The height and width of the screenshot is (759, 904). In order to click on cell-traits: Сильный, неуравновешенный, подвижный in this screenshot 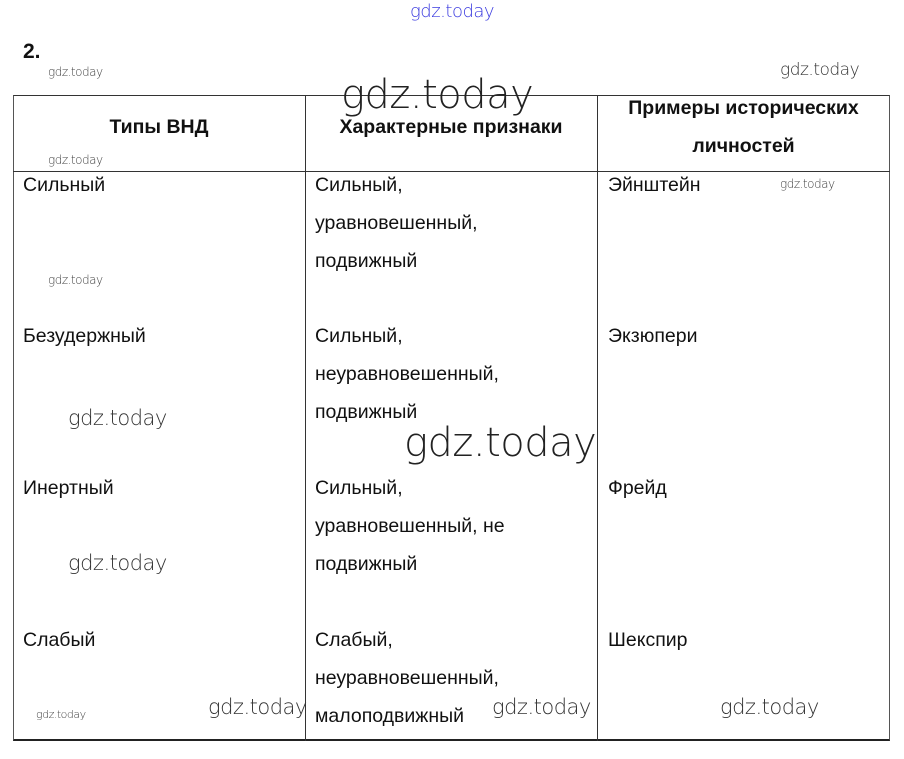, I will do `click(407, 374)`.